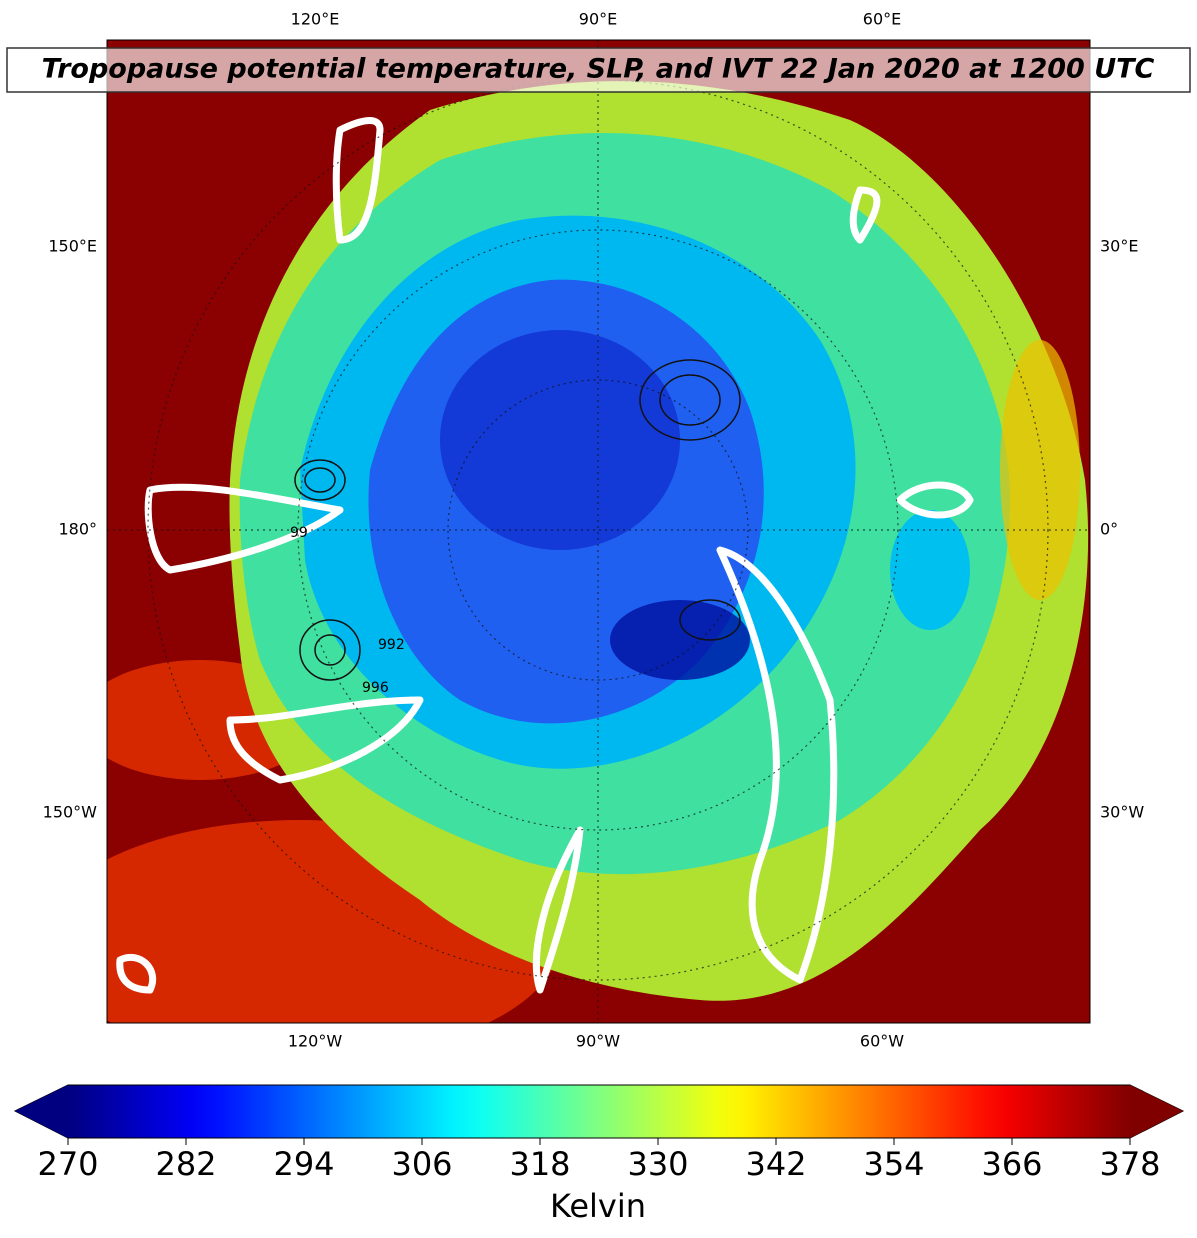 This screenshot has width=1197, height=1238. I want to click on contour-label: 99, so click(299, 533).